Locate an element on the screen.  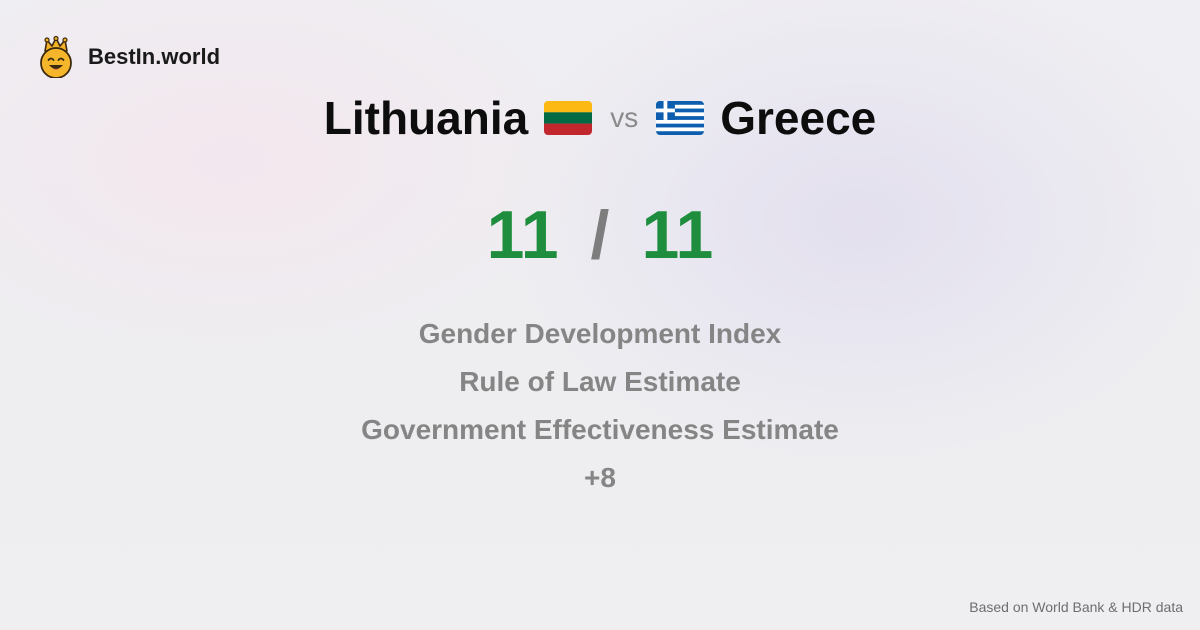
right-score: 11 is located at coordinates (677, 235).